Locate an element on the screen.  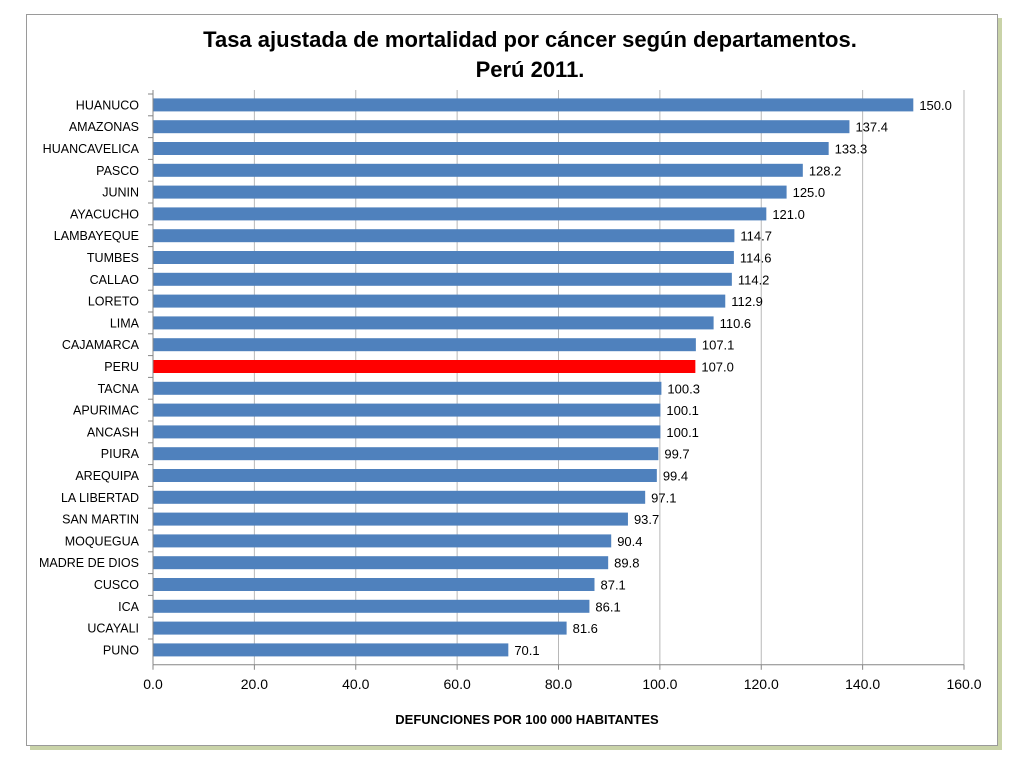
value-label: 114.6 is located at coordinates (756, 258).